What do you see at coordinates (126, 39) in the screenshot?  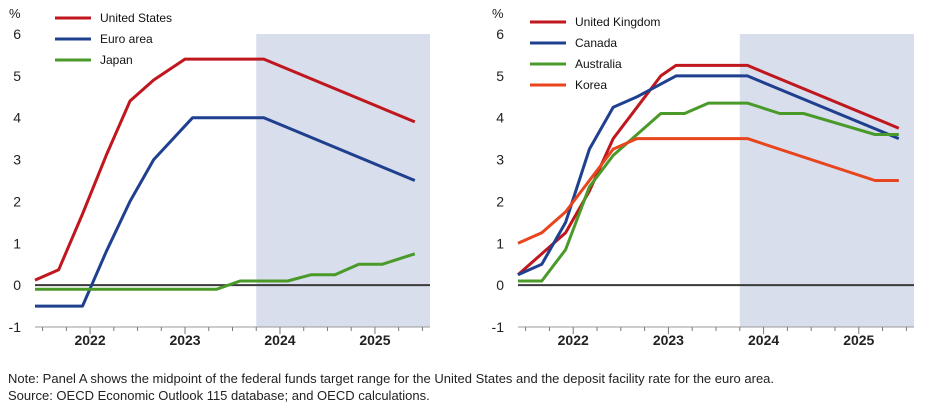 I see `legend-label: Euro area` at bounding box center [126, 39].